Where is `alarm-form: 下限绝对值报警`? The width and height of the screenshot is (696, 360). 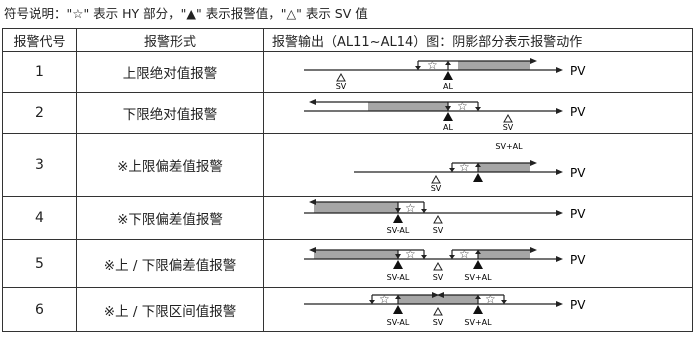
alarm-form: 下限绝对值报警 is located at coordinates (170, 113).